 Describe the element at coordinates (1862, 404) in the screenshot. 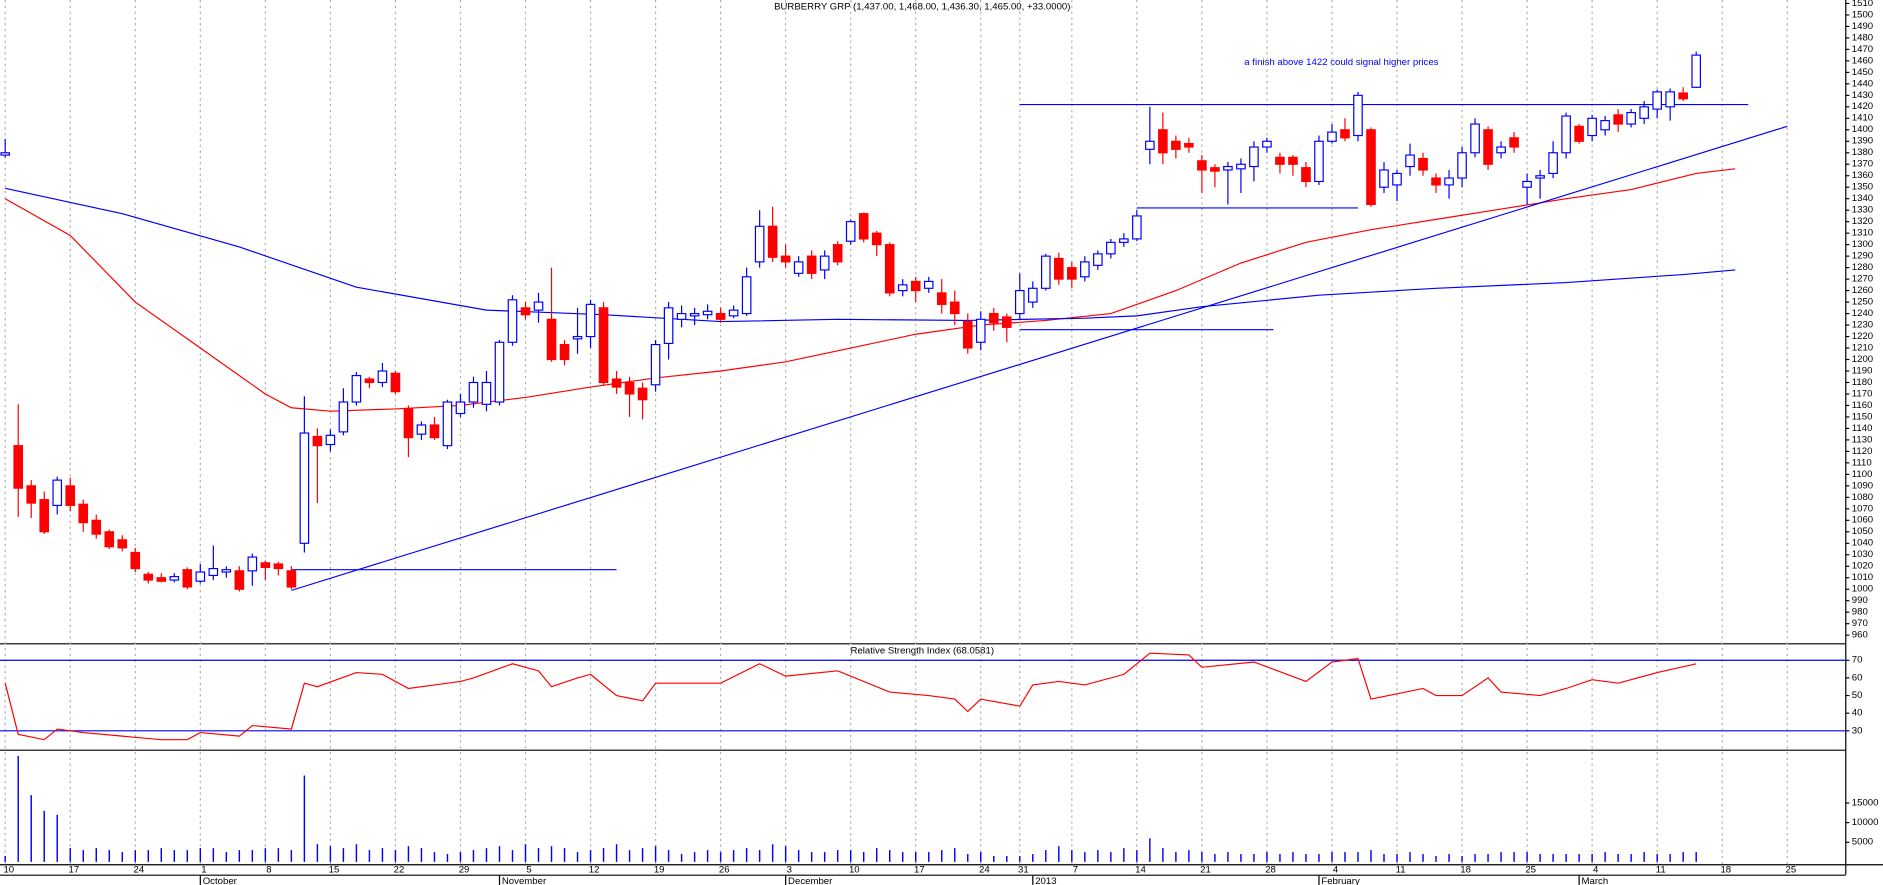

I see `y-tick-label: 1160` at that location.